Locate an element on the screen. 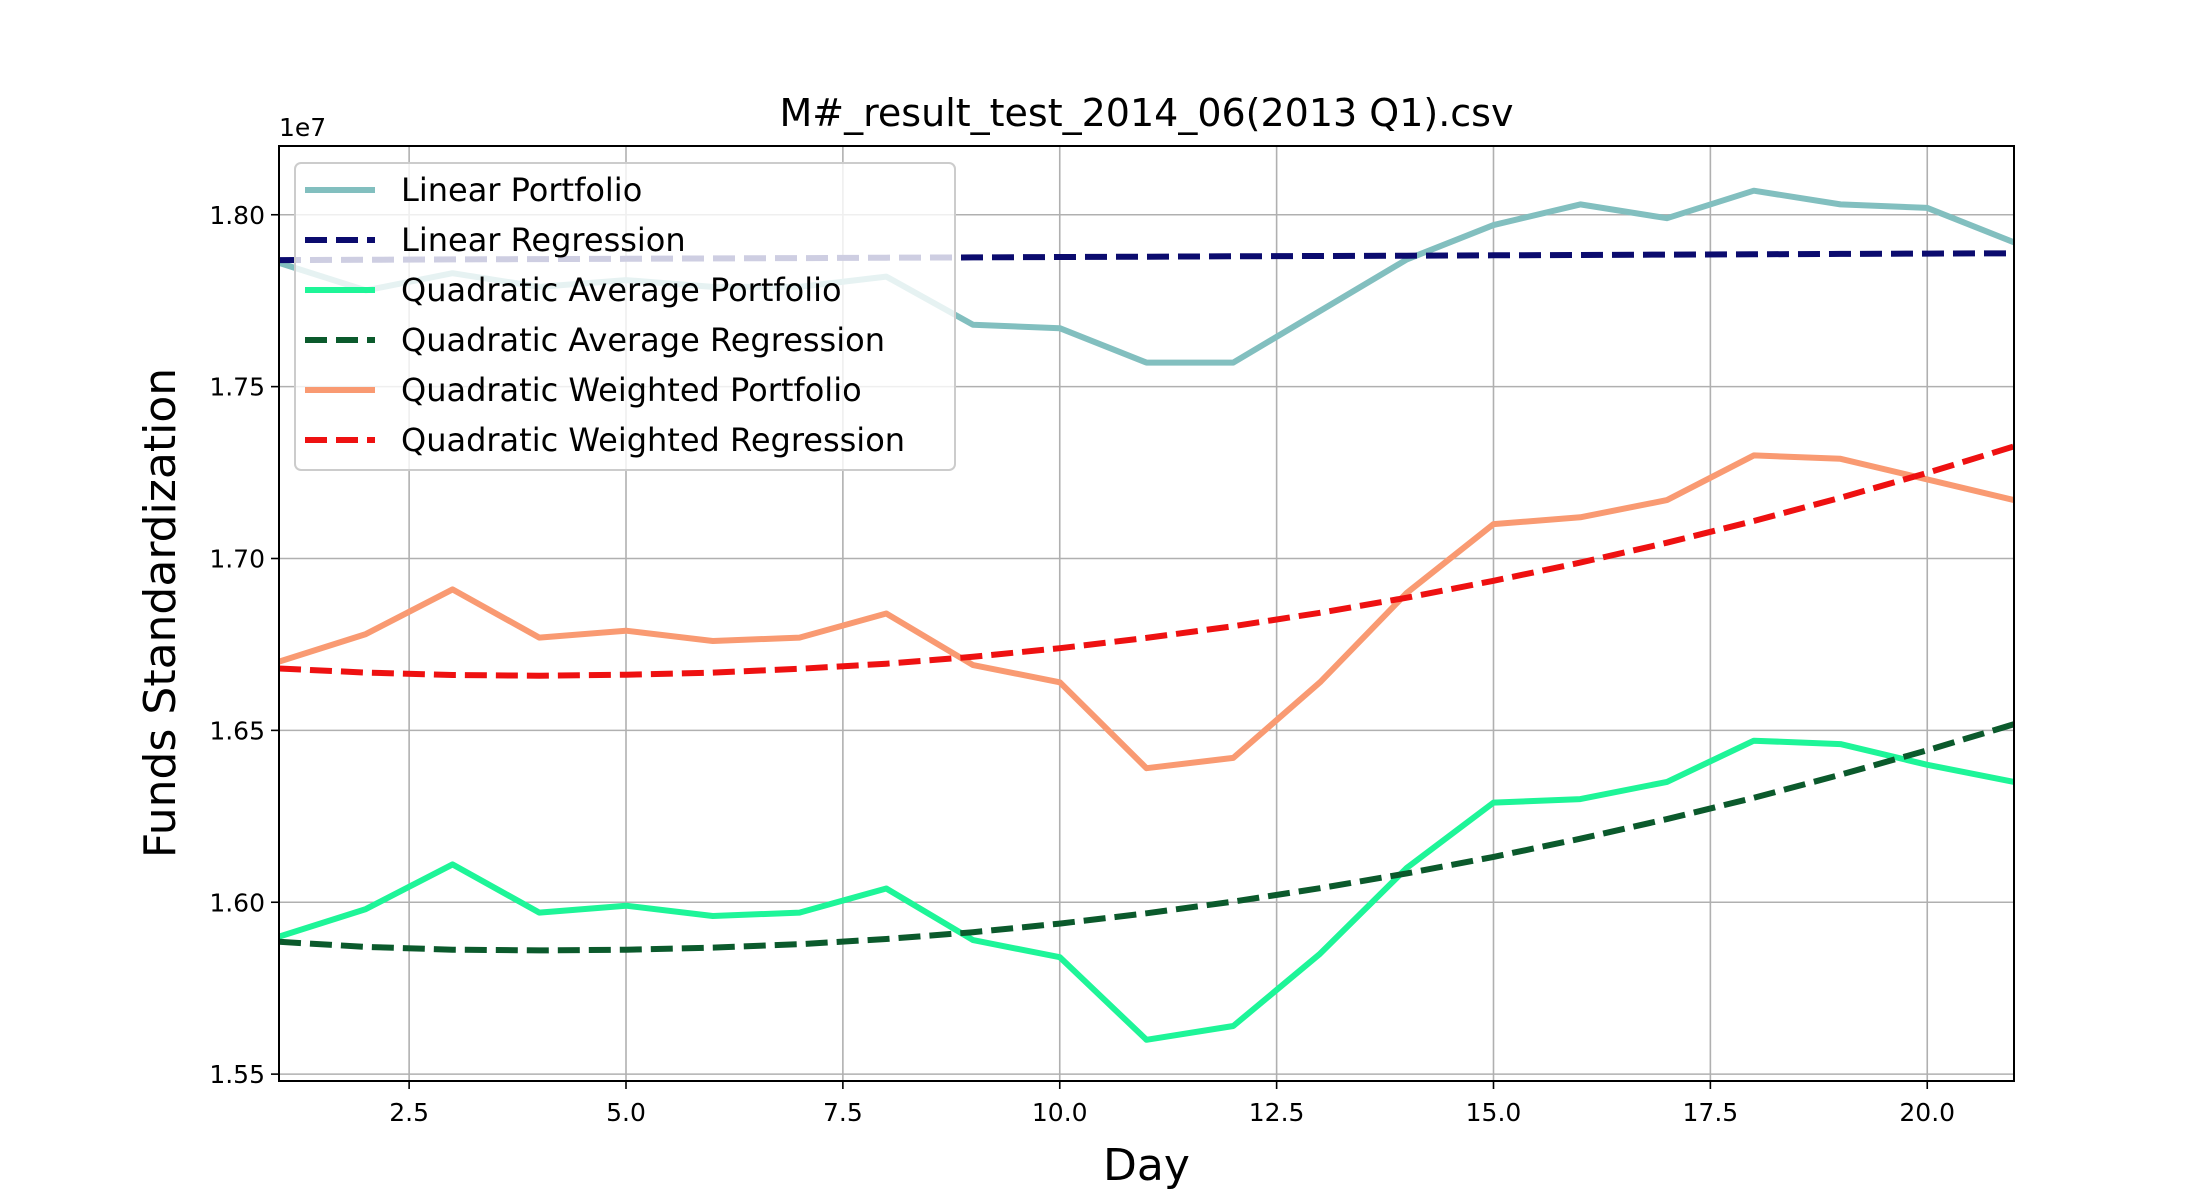 This screenshot has width=2200, height=1200. x-tick-label: 7.5 is located at coordinates (843, 1112).